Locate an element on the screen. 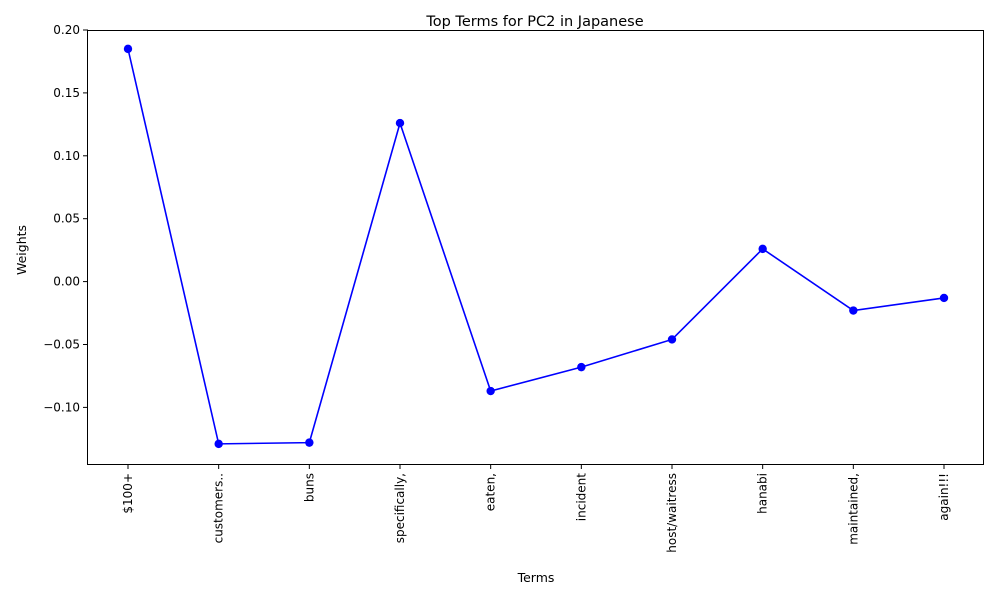 The height and width of the screenshot is (600, 1000). y-tick-label: 0.05 is located at coordinates (66, 219).